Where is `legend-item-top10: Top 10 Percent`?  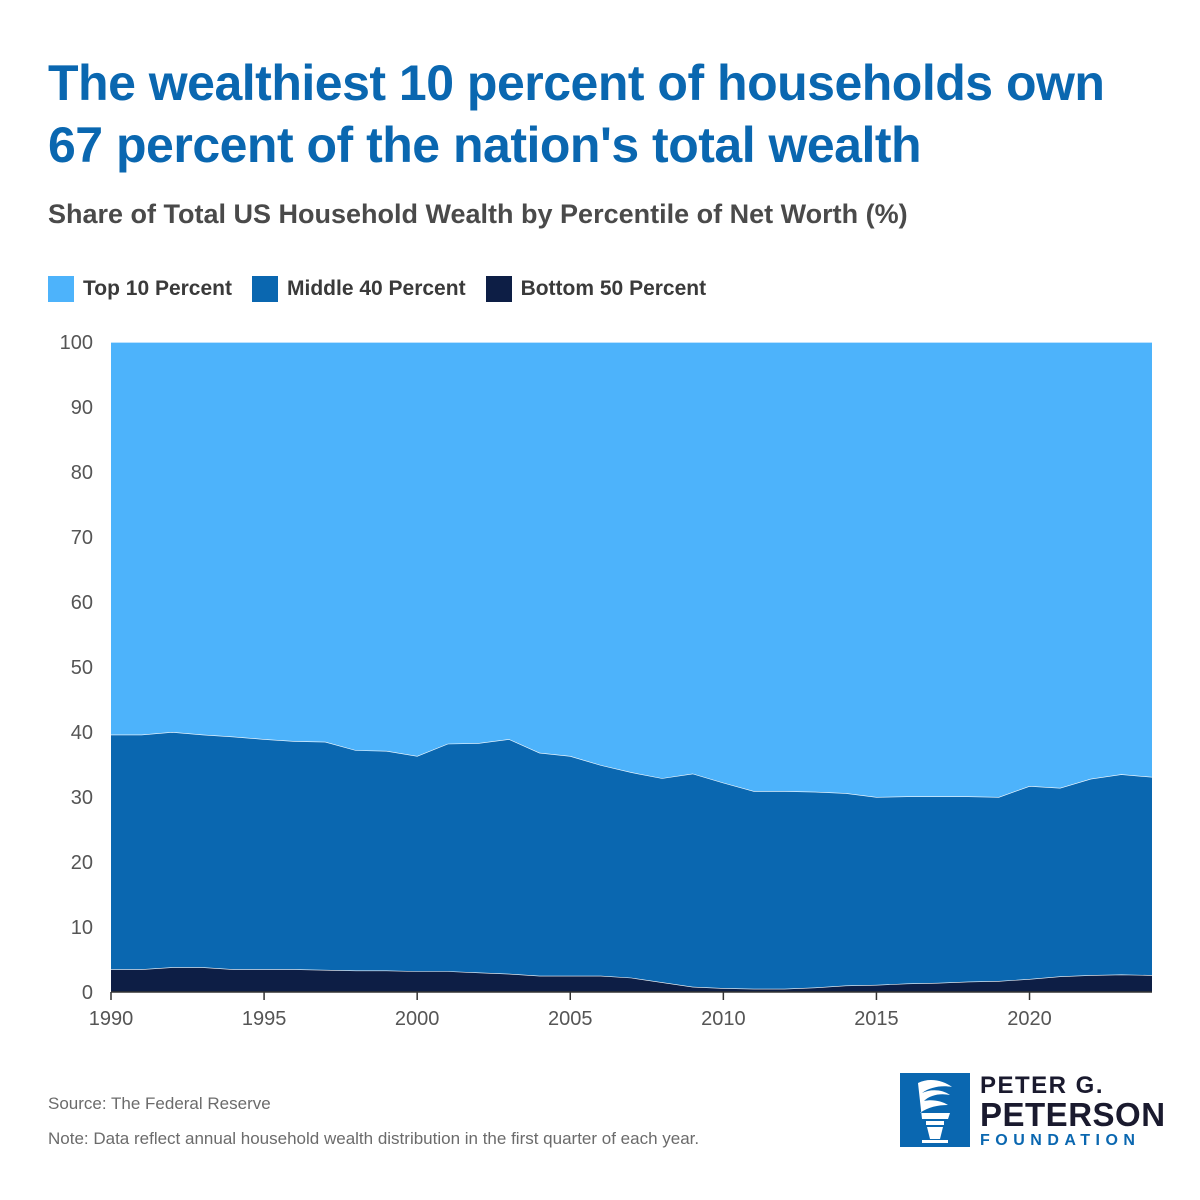
legend-item-top10: Top 10 Percent is located at coordinates (140, 289).